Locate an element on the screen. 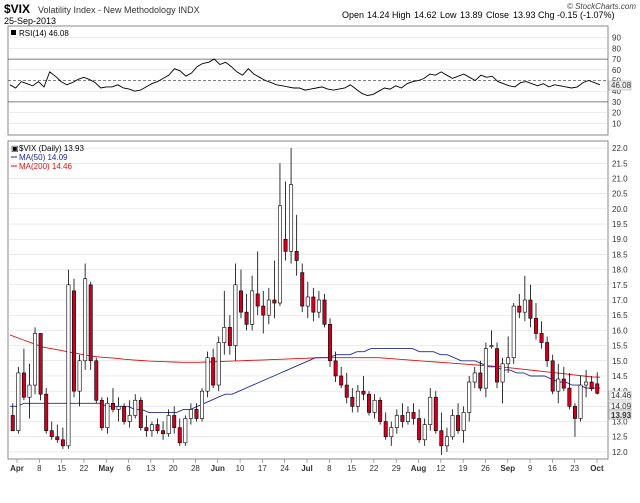 This screenshot has width=640, height=503. price-tick-label: 22.0 is located at coordinates (620, 148).